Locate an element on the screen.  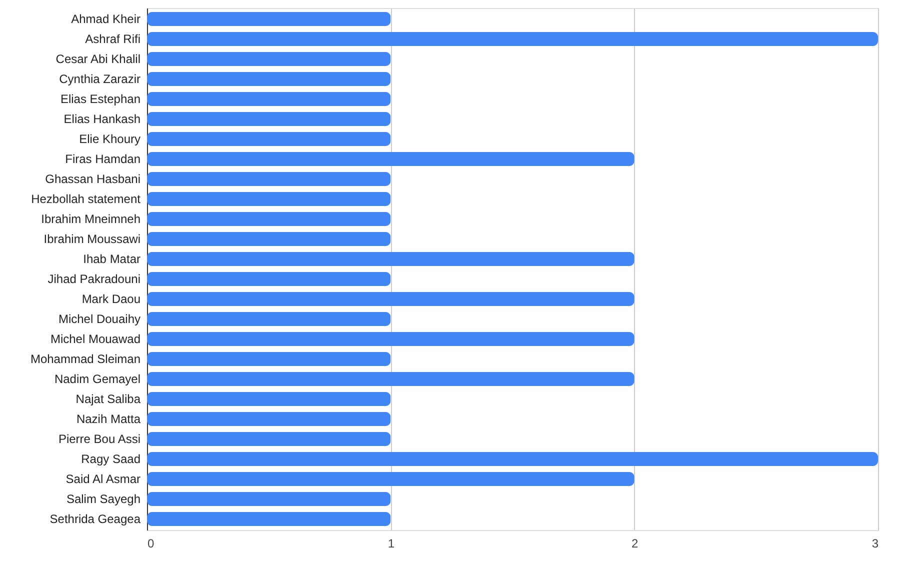
y-tick-label: Ashraf Rifi is located at coordinates (112, 39).